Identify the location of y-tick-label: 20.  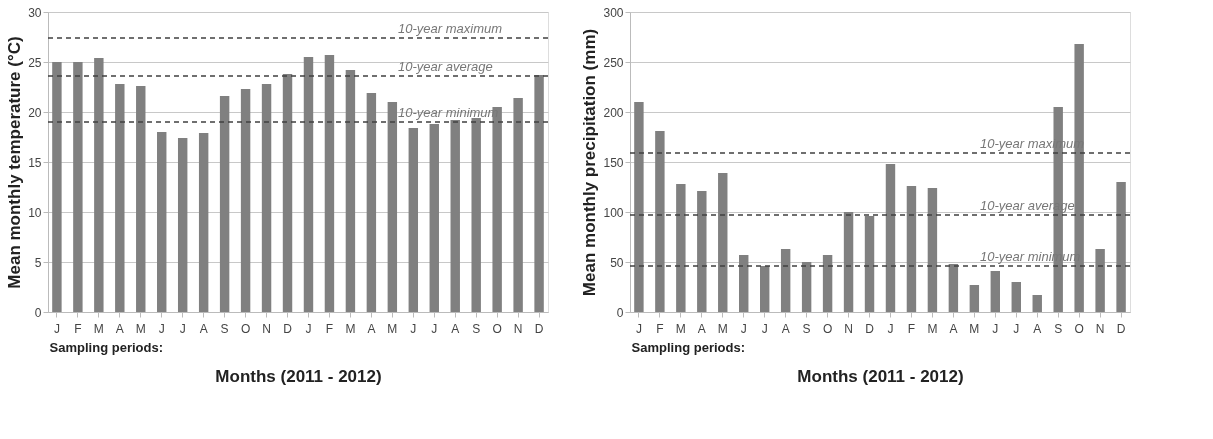
(35, 112).